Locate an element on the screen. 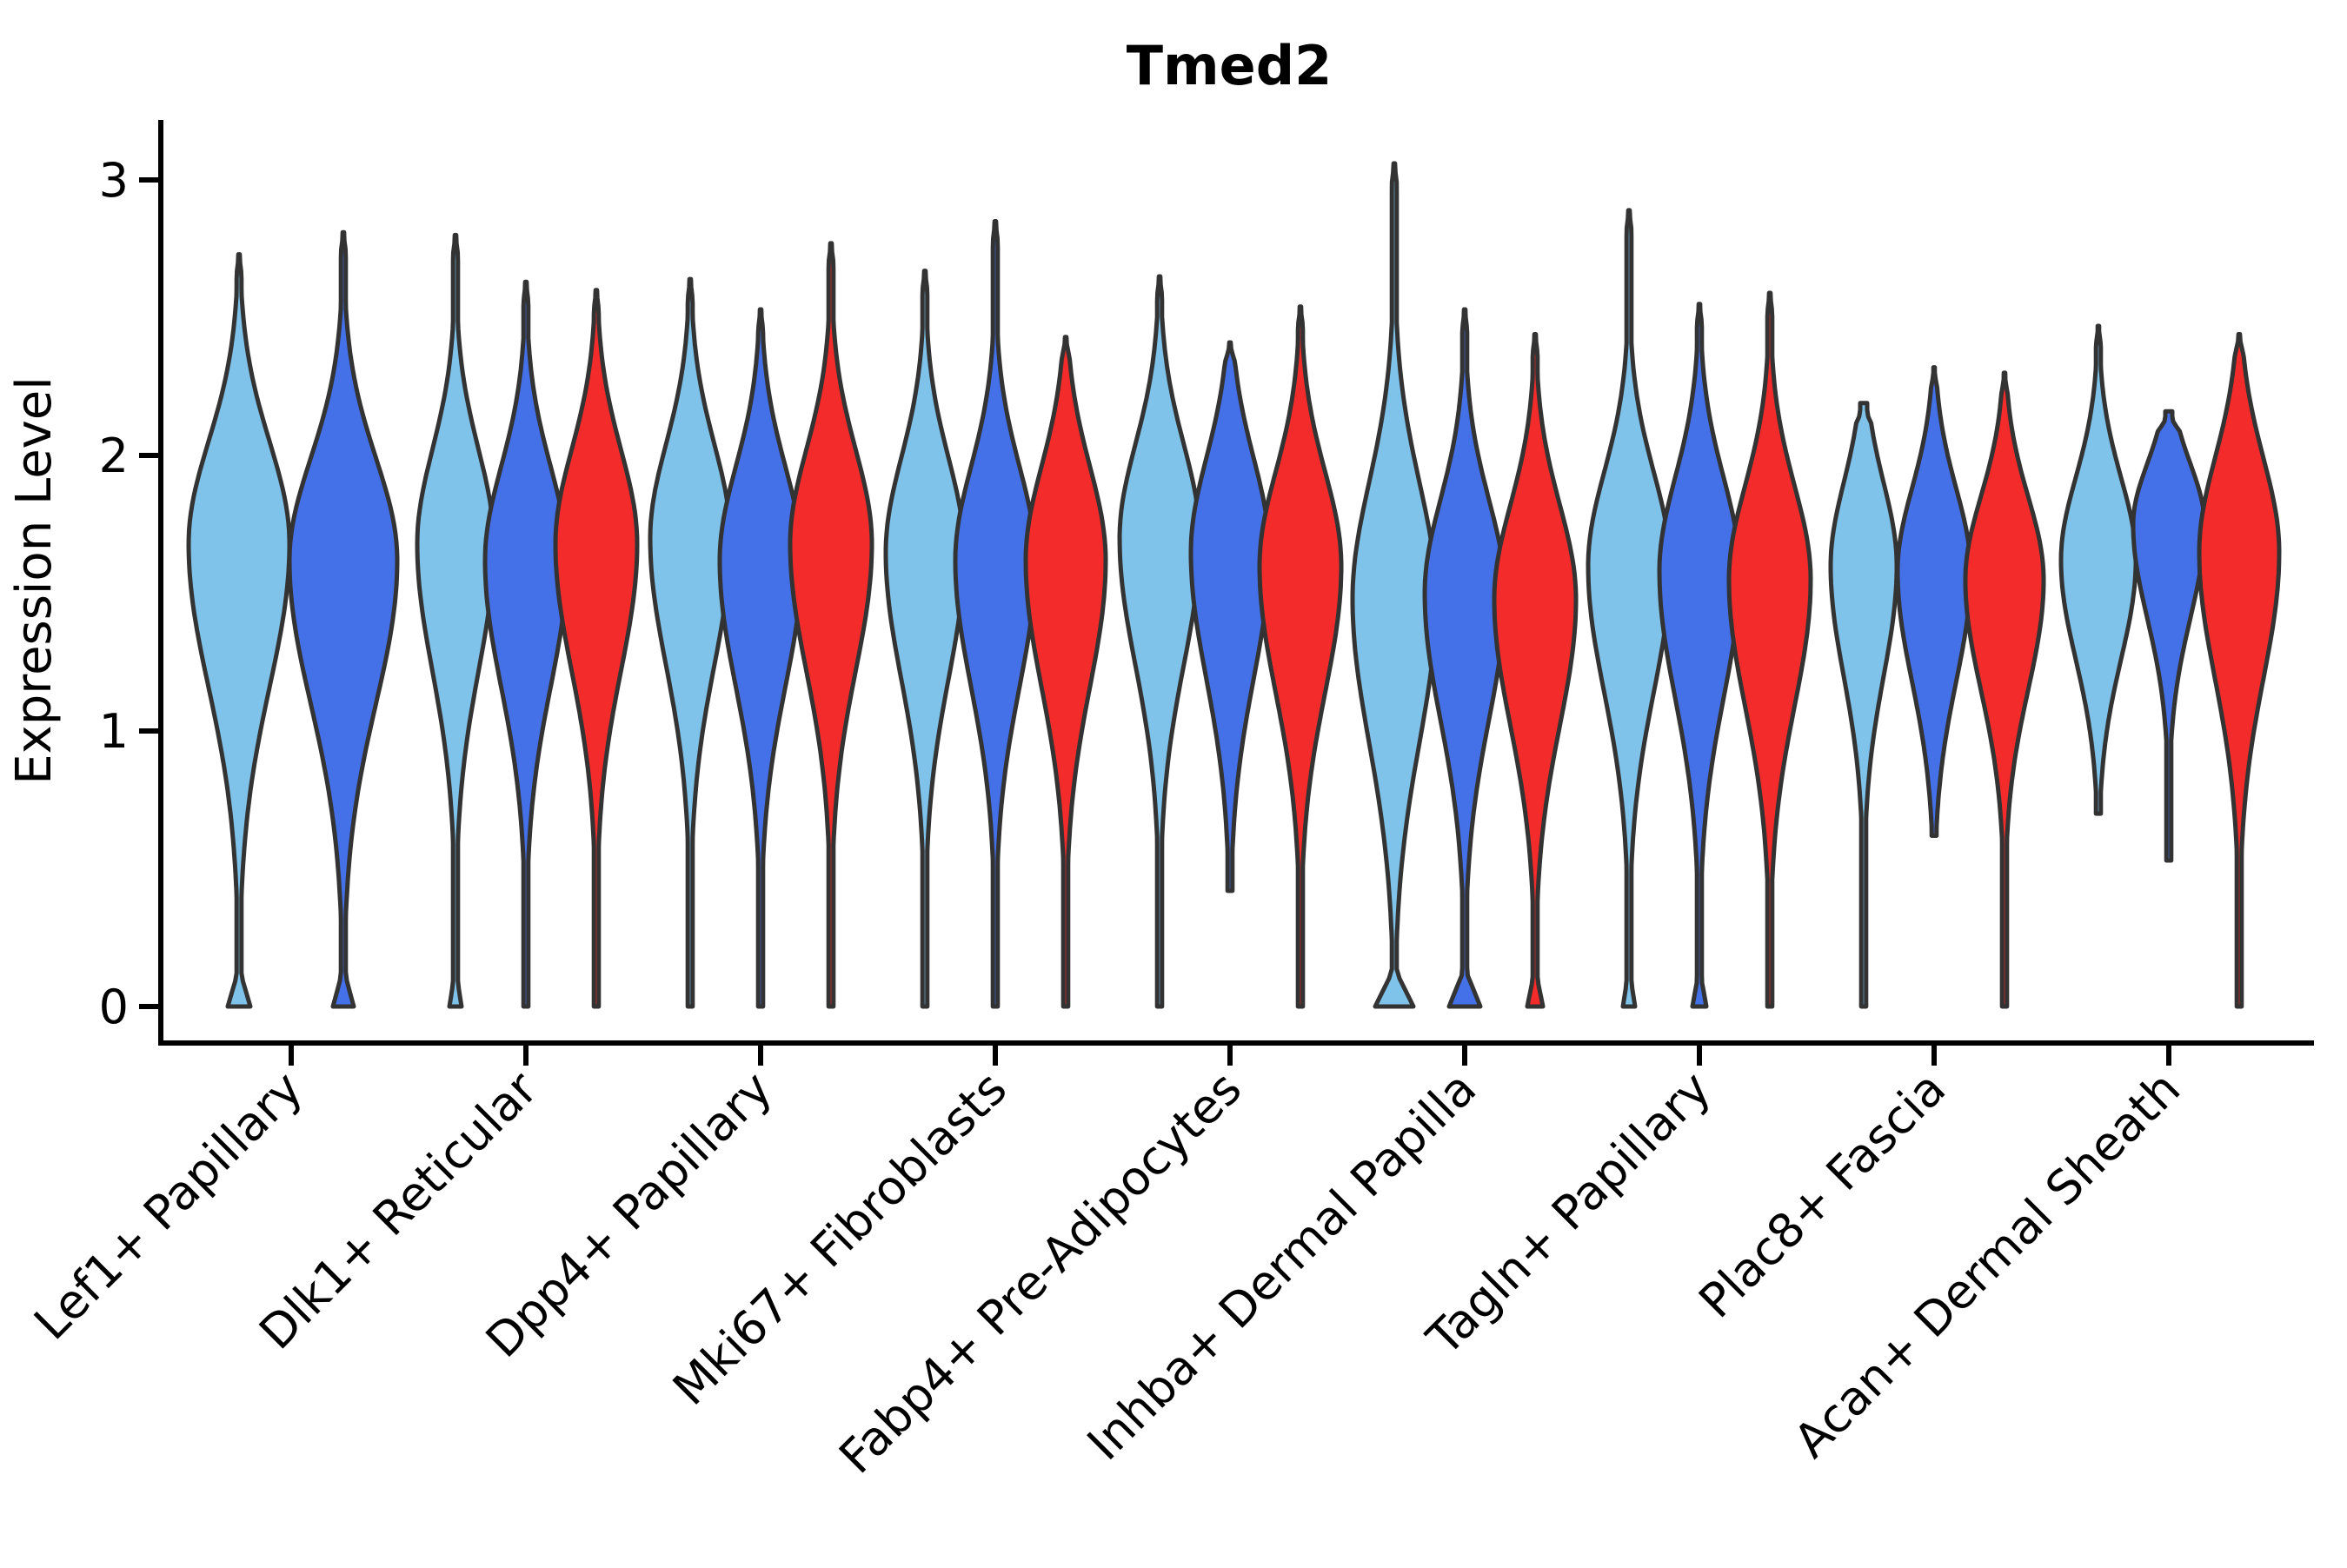  chart-title: Tmed2 is located at coordinates (1230, 65).